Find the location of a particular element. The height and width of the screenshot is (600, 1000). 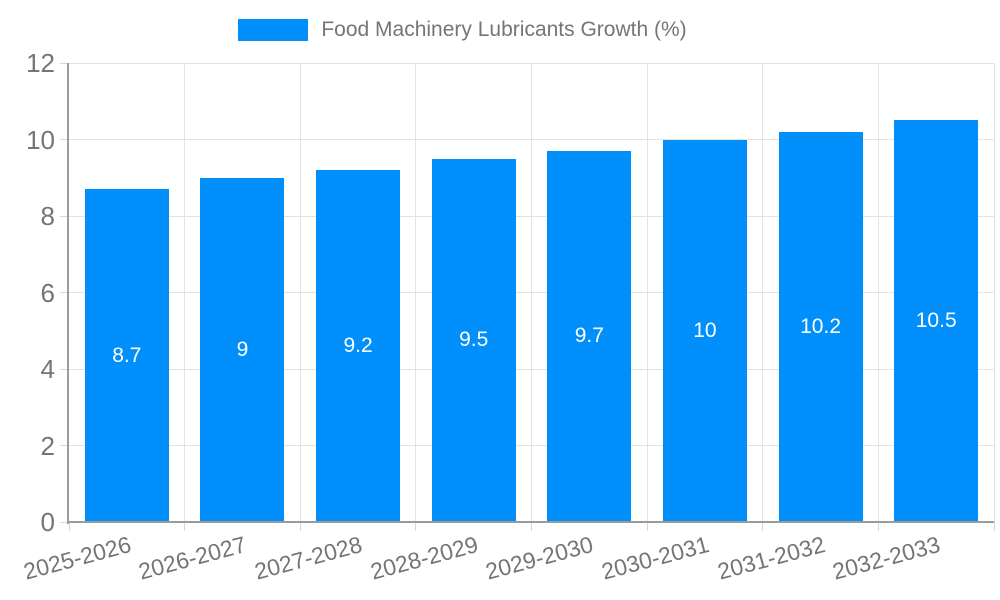

y-tick-label: 2 is located at coordinates (47, 445).